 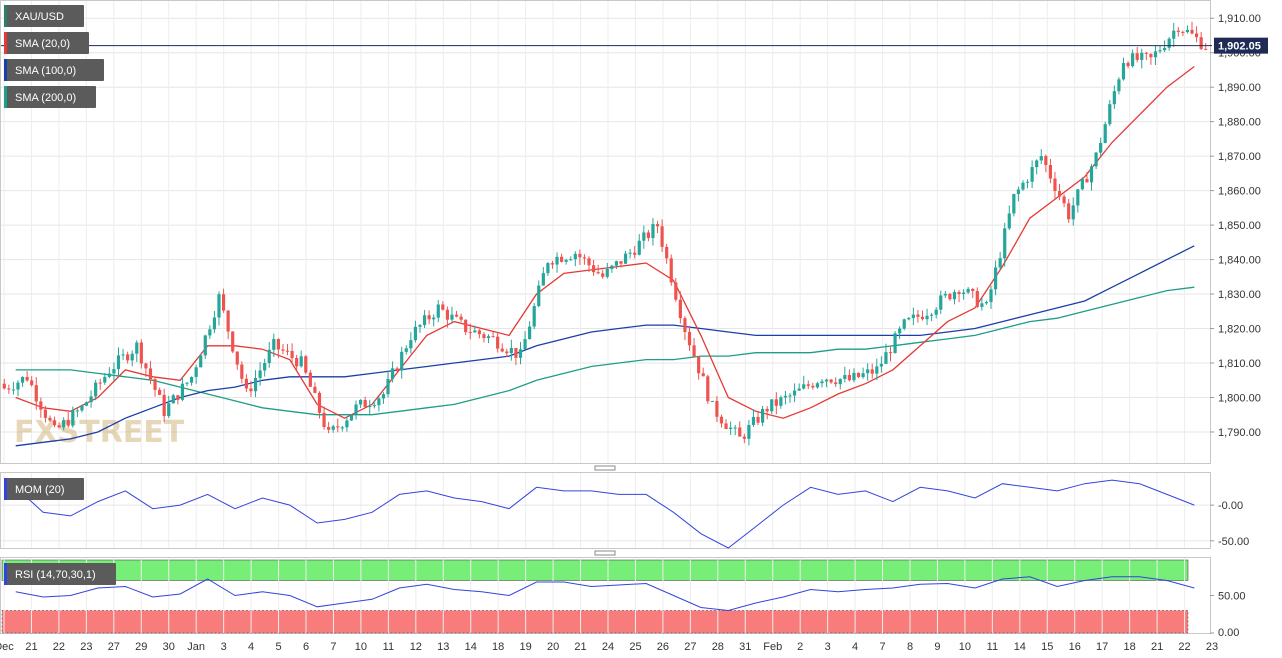 What do you see at coordinates (1239, 19) in the screenshot?
I see `price-tick-label: 1,910.00` at bounding box center [1239, 19].